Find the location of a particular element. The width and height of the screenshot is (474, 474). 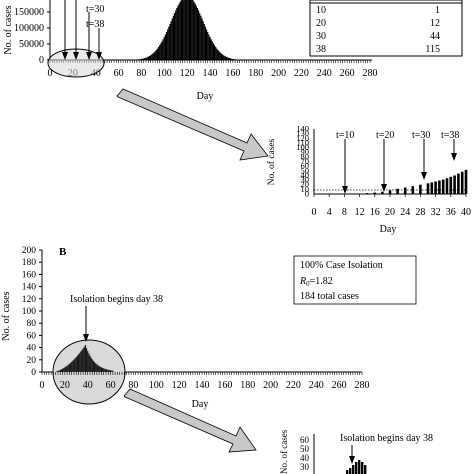

panel-a-inset-y-tick: 90 is located at coordinates (305, 152).